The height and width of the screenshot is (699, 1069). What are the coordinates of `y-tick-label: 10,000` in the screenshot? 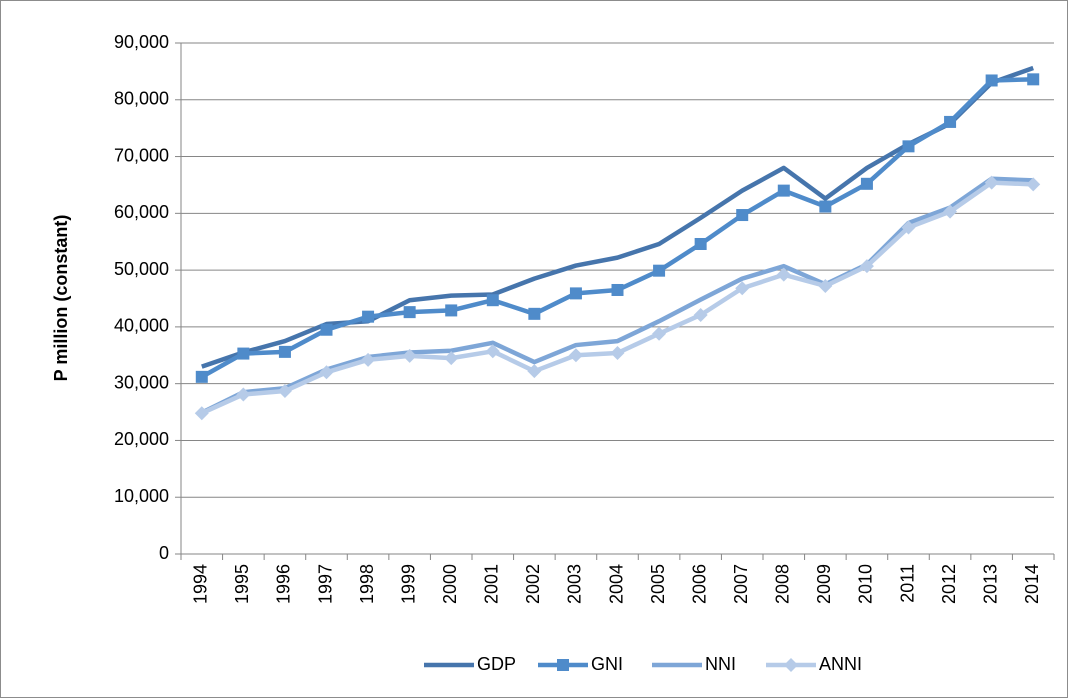 It's located at (141, 496).